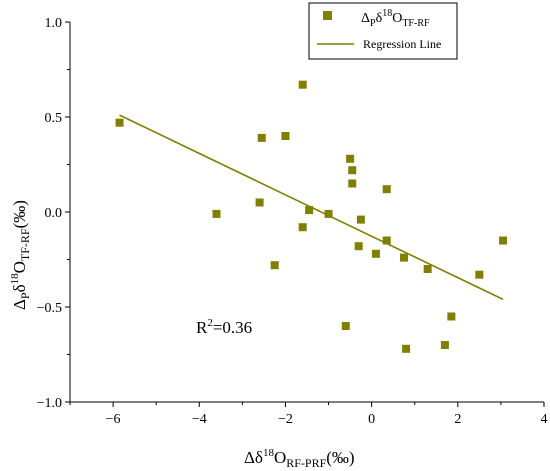 Image resolution: width=550 pixels, height=471 pixels. Describe the element at coordinates (49, 403) in the screenshot. I see `y-tick-label: −1.0` at that location.